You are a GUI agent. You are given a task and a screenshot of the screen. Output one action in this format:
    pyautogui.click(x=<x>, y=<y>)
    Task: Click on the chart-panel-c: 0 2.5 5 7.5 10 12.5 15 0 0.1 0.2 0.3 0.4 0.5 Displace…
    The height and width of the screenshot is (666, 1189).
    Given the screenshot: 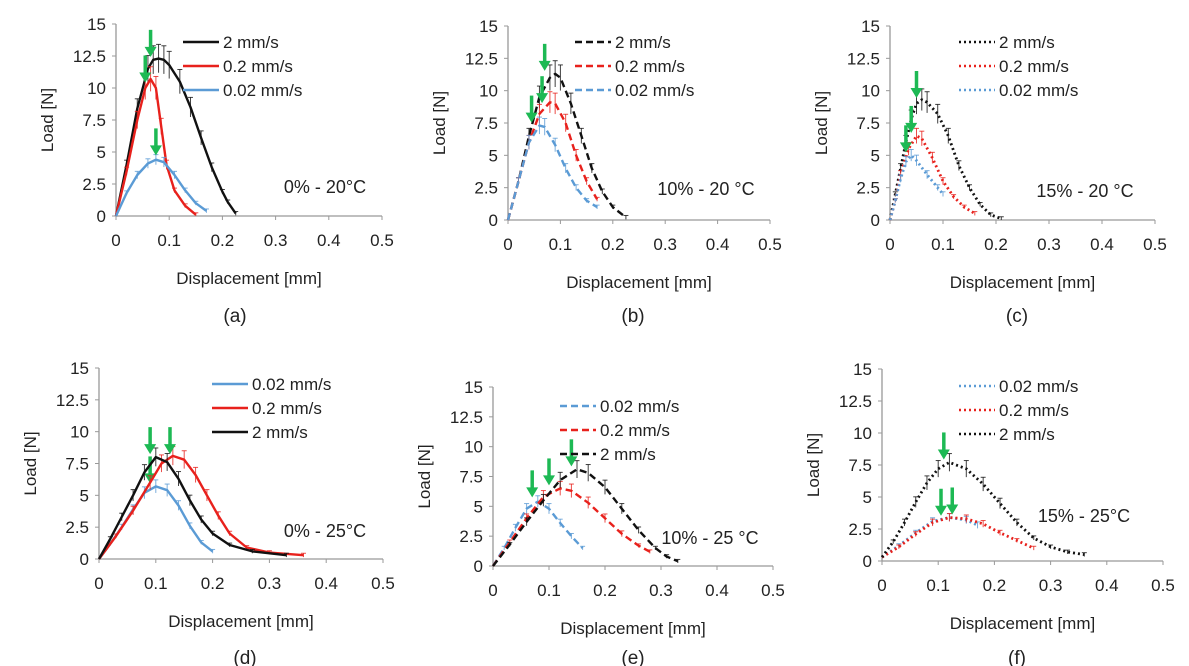 What is the action you would take?
    pyautogui.click(x=989, y=172)
    